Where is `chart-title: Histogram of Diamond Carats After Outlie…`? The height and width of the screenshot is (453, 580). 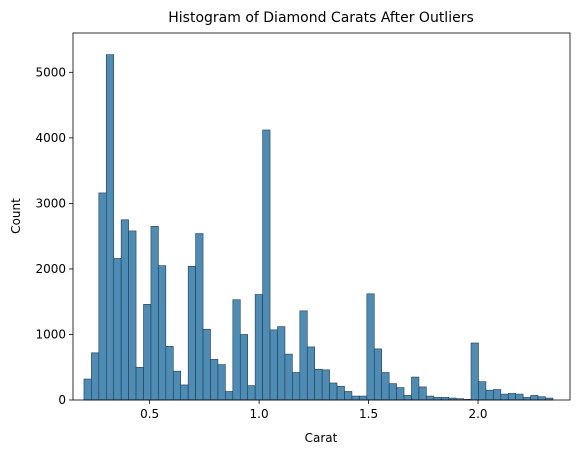
chart-title: Histogram of Diamond Carats After Outlie… is located at coordinates (321, 18).